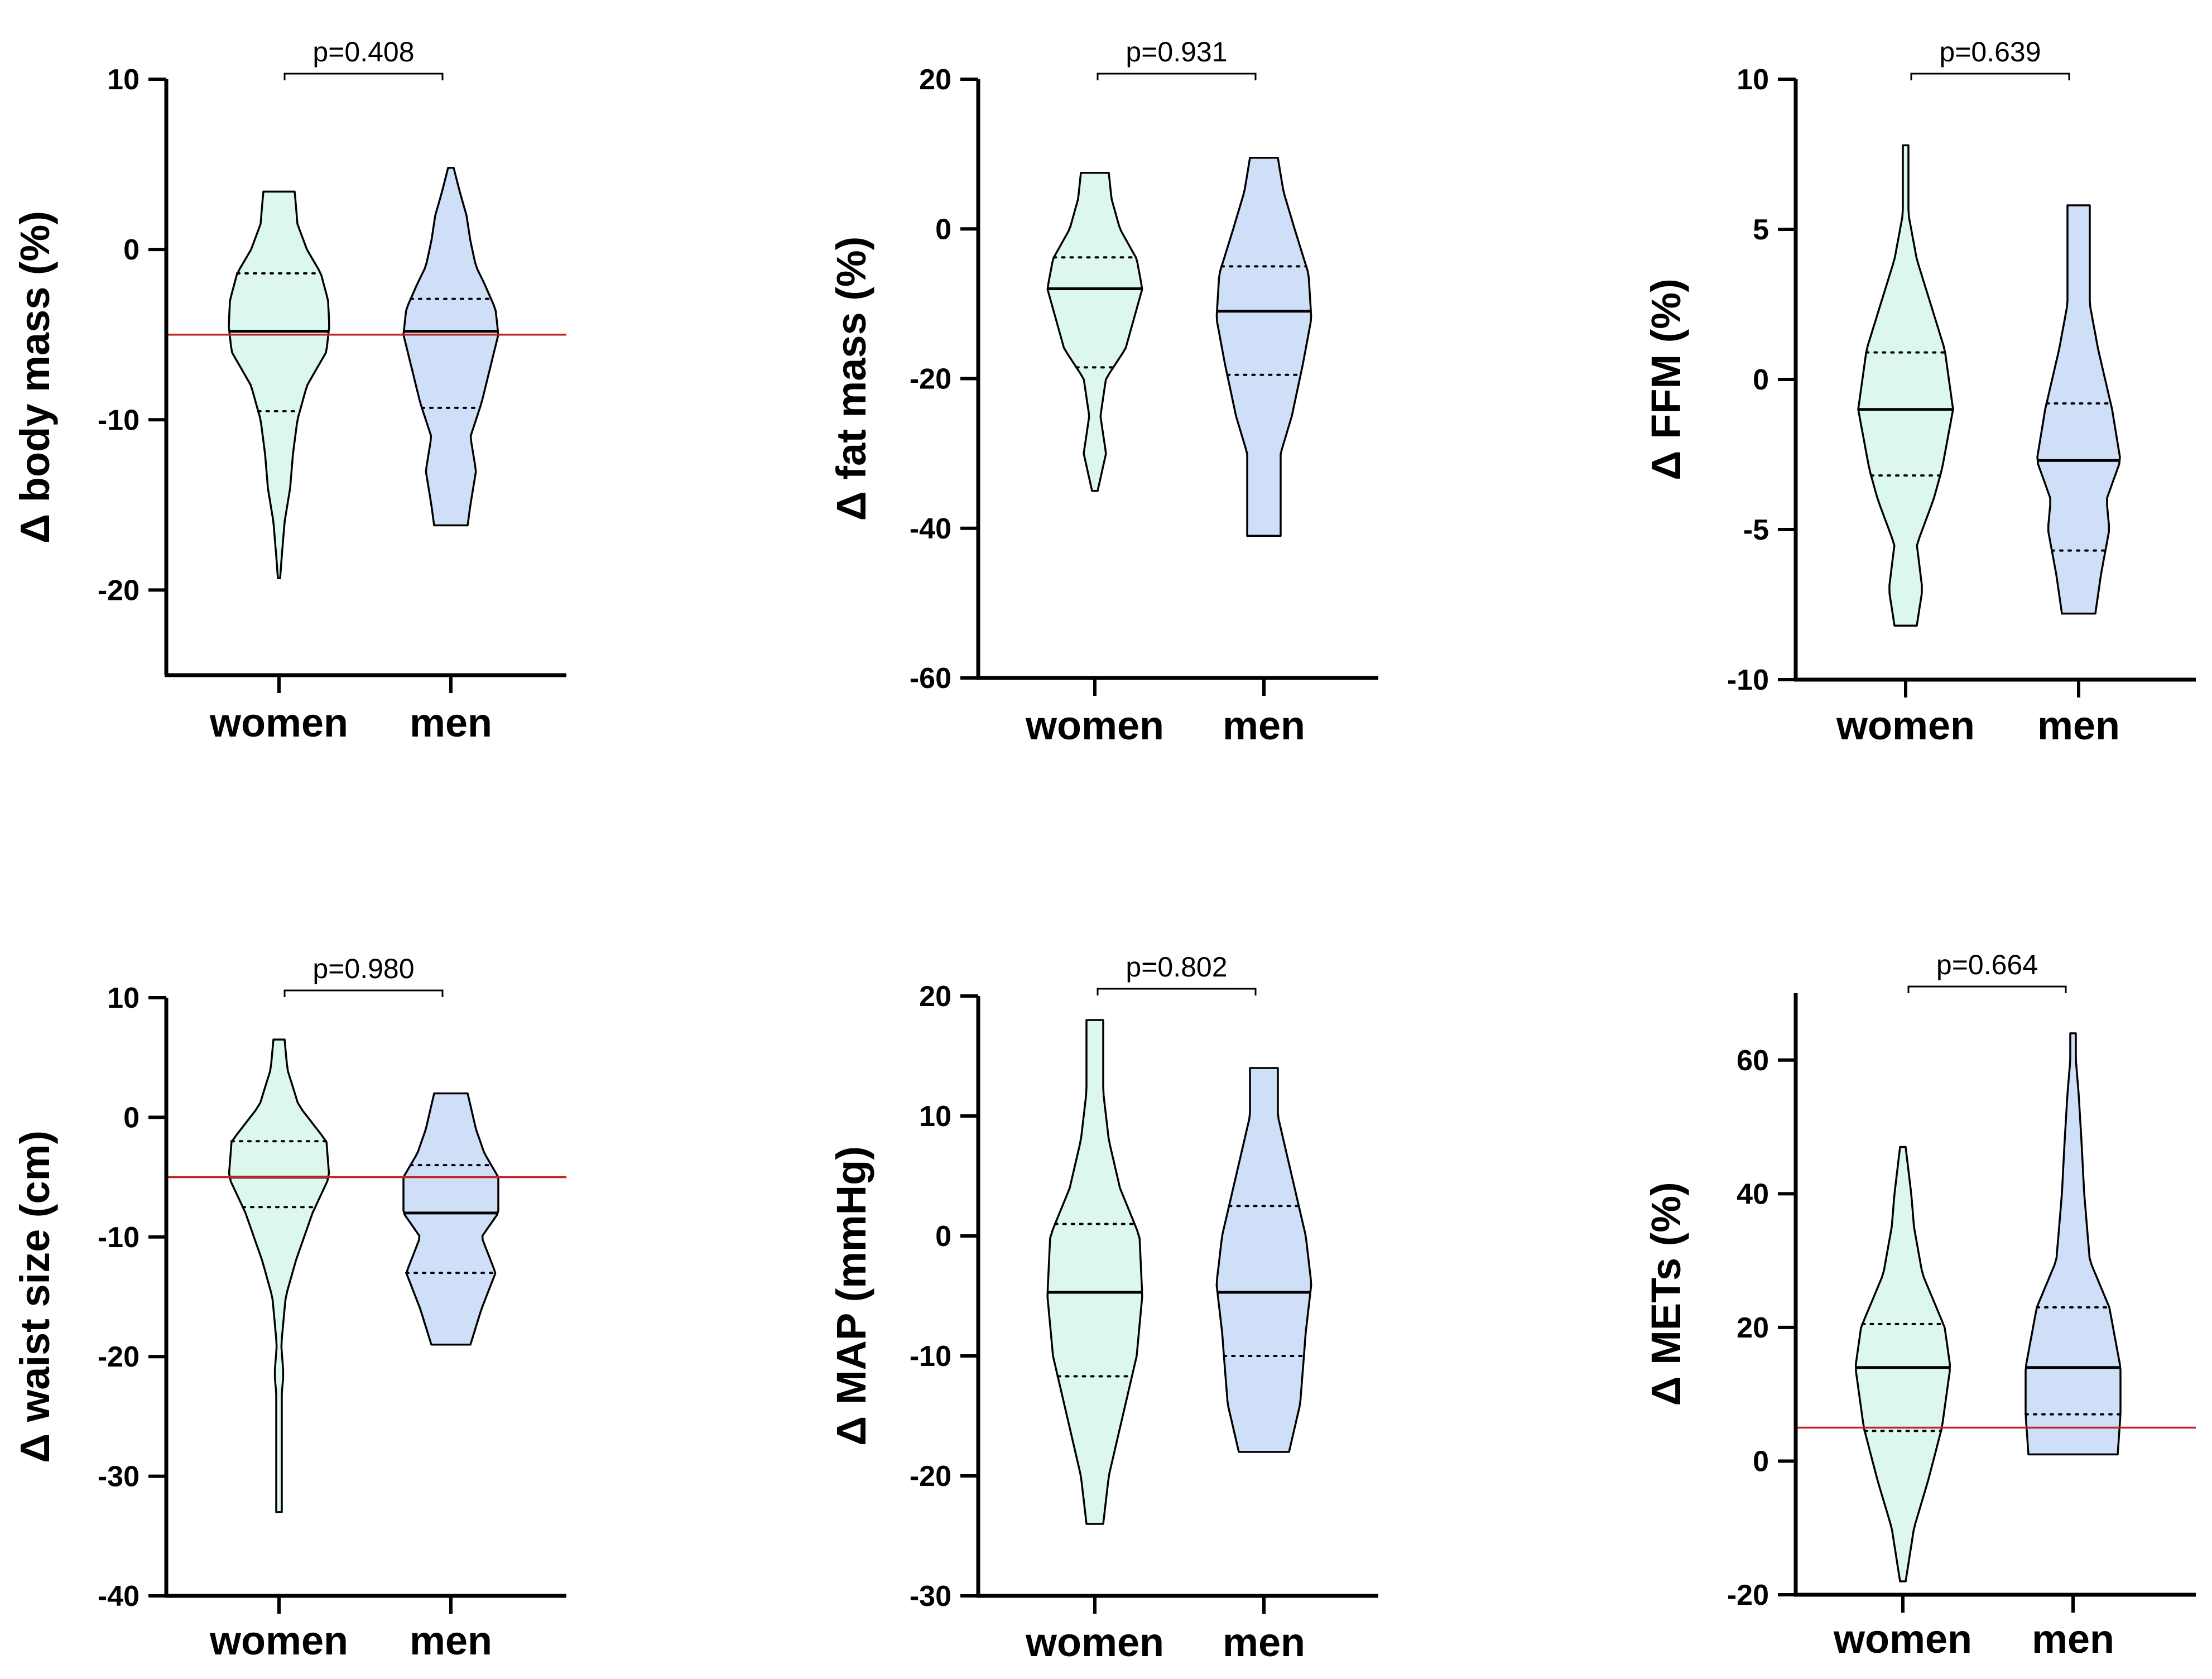  What do you see at coordinates (851, 1296) in the screenshot?
I see `y-axis-label: Δ MAP (mmHg)` at bounding box center [851, 1296].